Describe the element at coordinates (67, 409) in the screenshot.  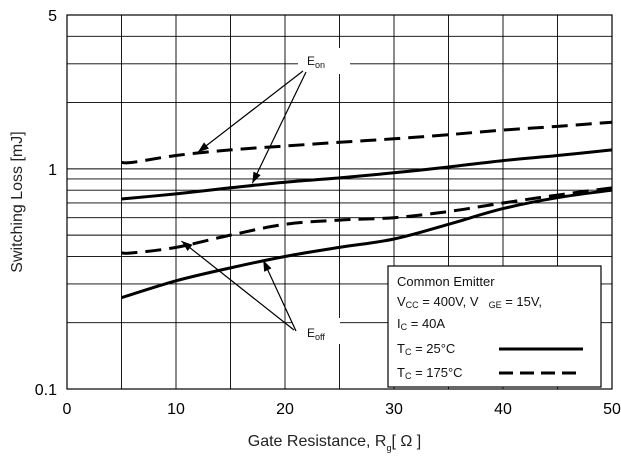
I see `x-tick-label: 0` at that location.